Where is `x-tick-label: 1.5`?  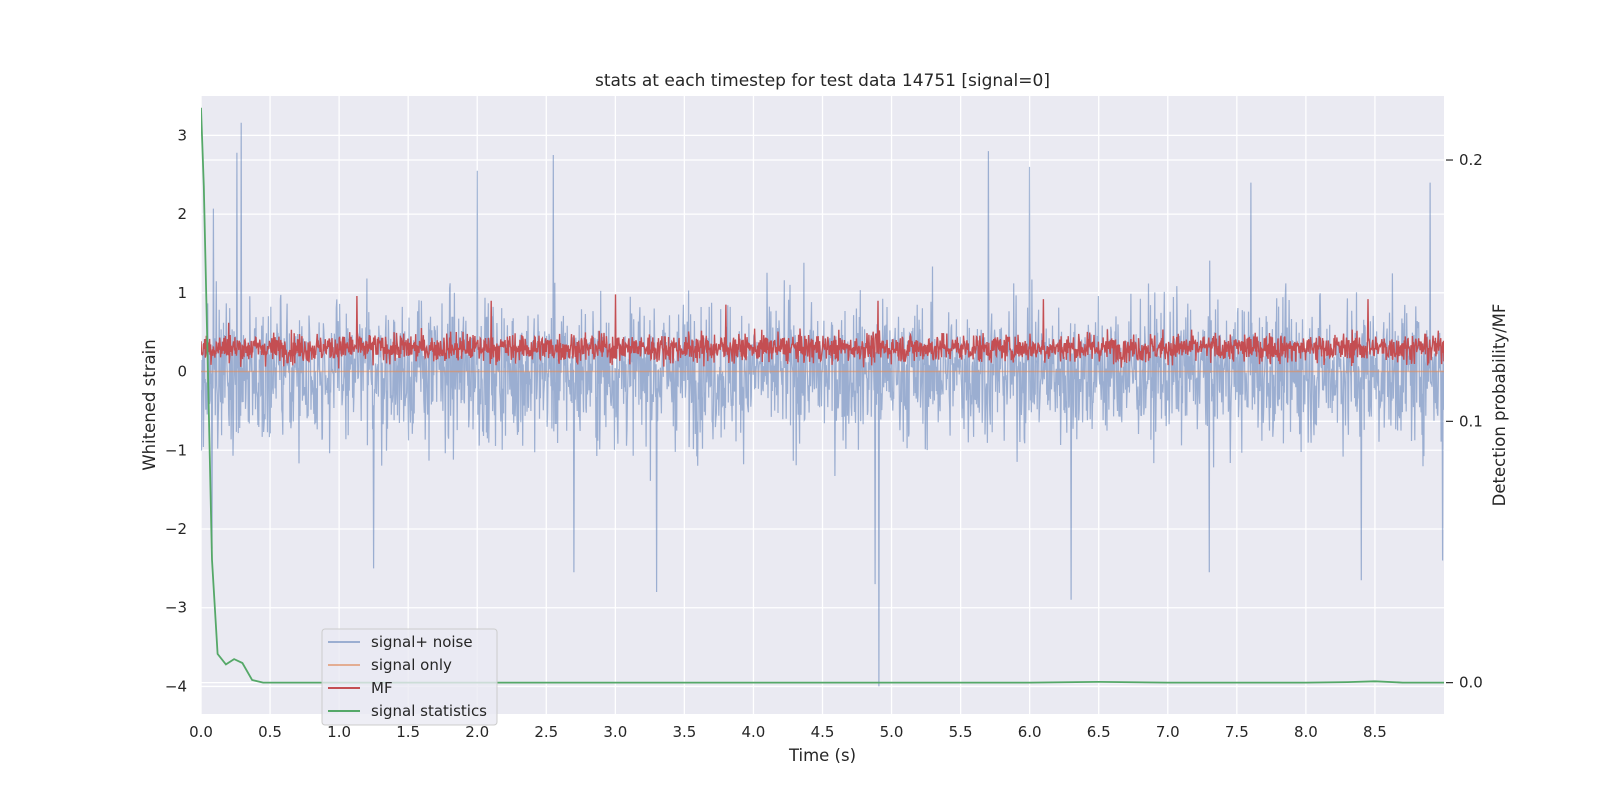
x-tick-label: 1.5 is located at coordinates (408, 732).